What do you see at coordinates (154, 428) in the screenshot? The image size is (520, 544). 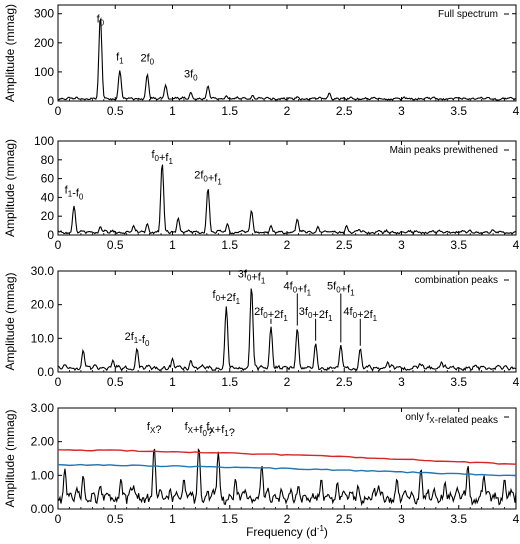 I see `peak-annotation: fX?` at bounding box center [154, 428].